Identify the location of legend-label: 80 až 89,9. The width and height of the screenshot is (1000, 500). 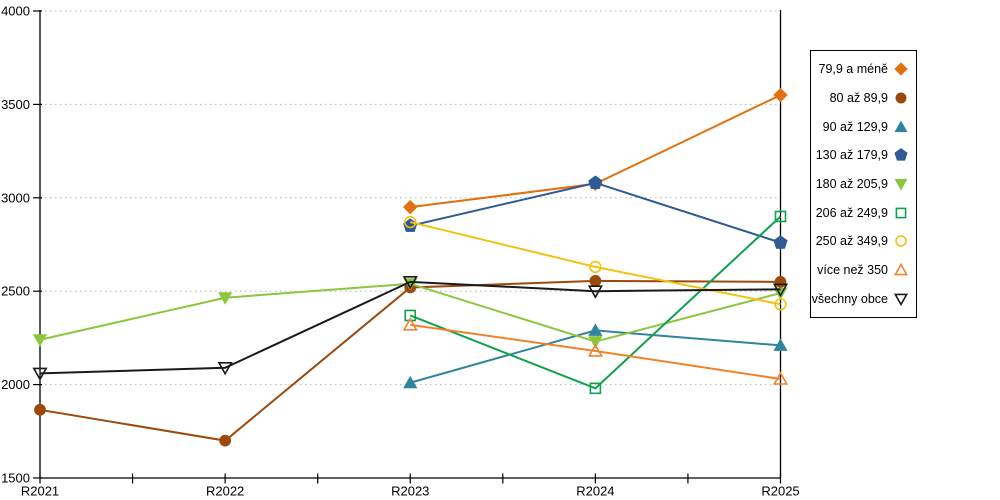
(858, 97).